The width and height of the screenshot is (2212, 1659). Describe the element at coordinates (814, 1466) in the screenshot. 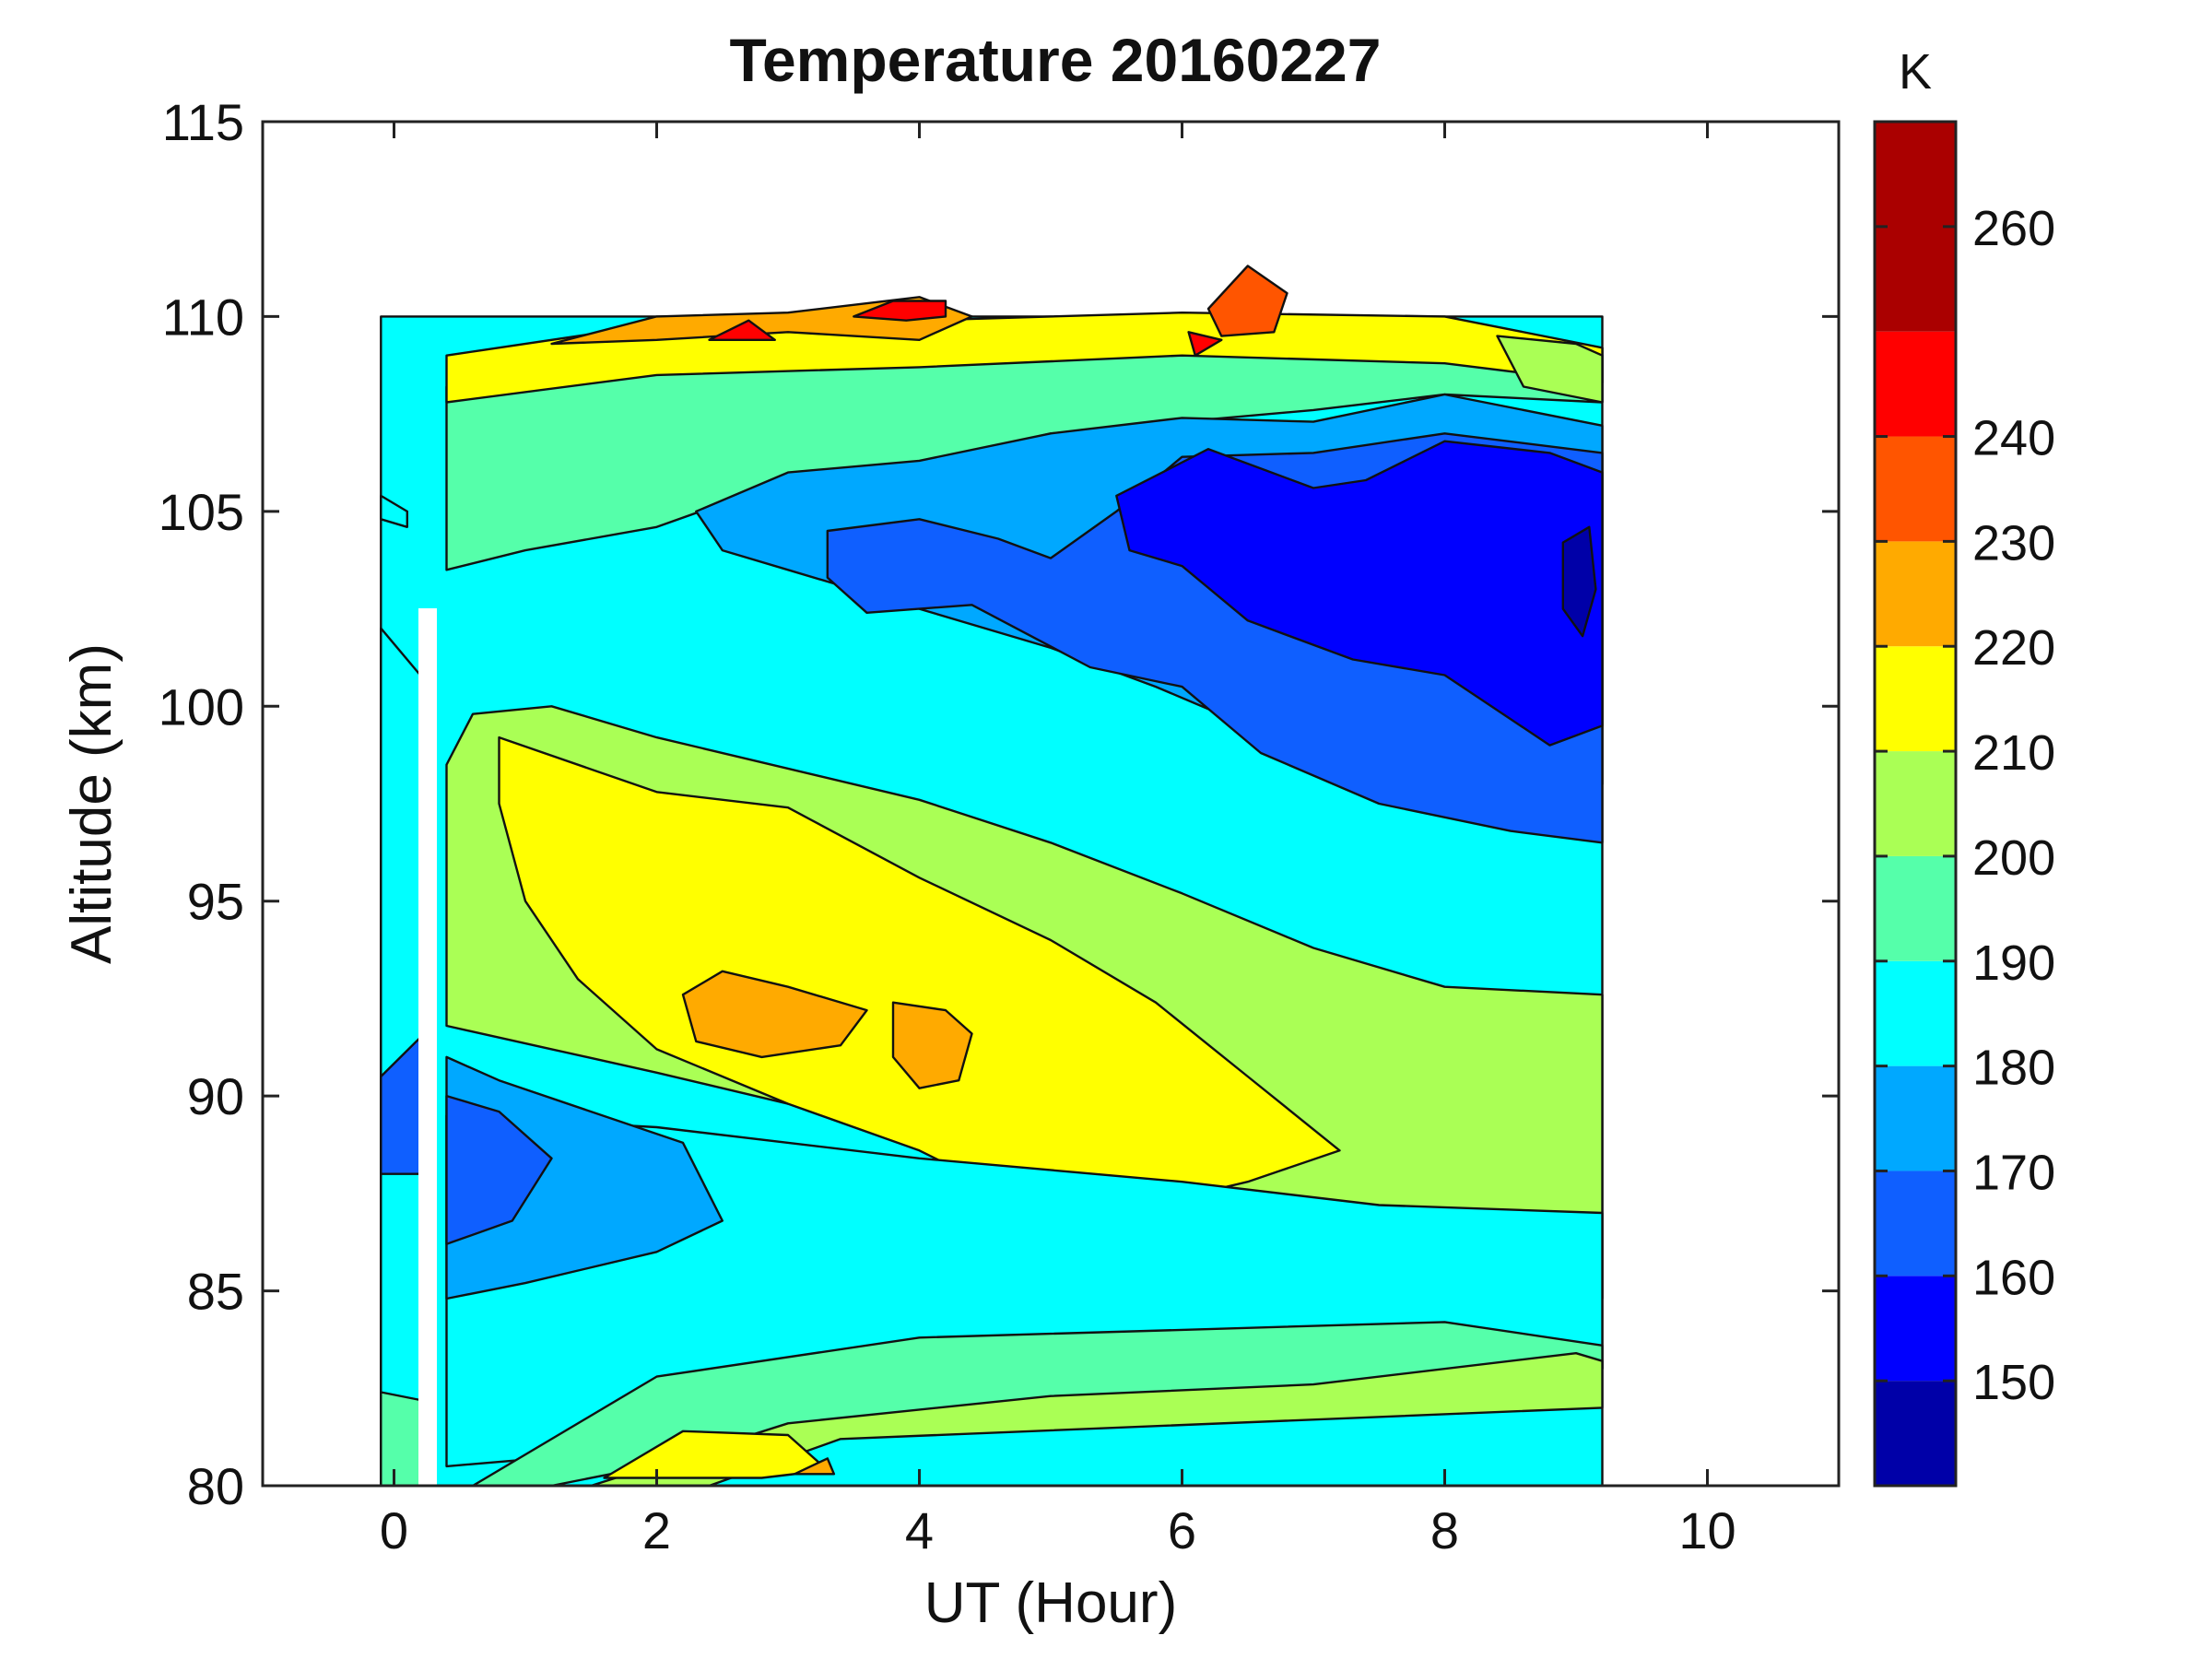

I see `band-bottom-orange` at that location.